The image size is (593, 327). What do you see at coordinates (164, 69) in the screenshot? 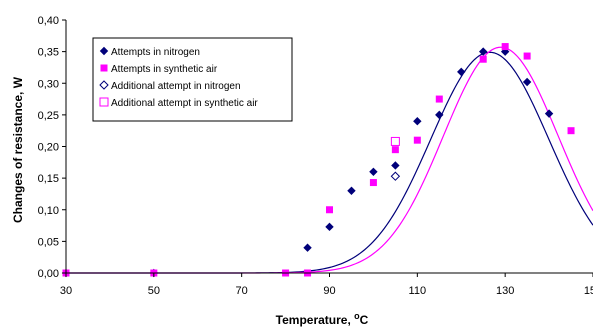
I see `legend-label: Attempts in synthetic air` at bounding box center [164, 69].